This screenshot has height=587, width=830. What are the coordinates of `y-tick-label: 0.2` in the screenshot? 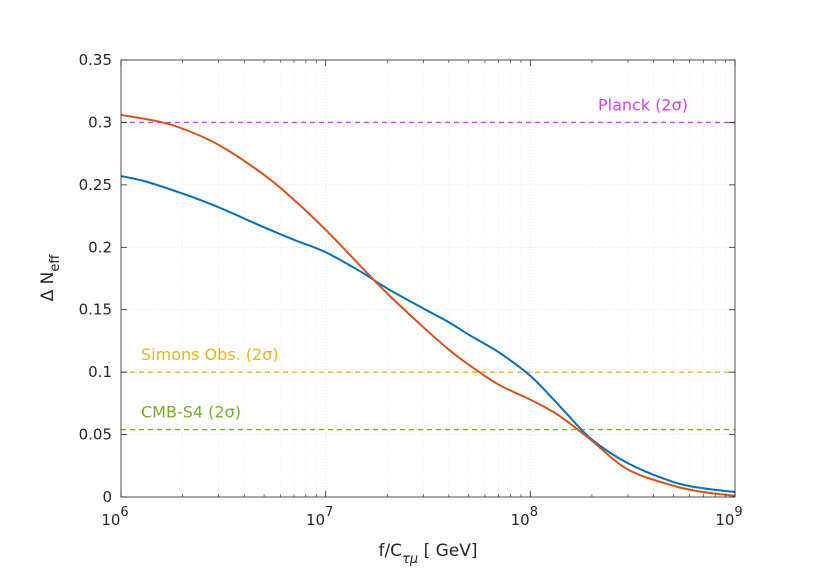 It's located at (100, 247).